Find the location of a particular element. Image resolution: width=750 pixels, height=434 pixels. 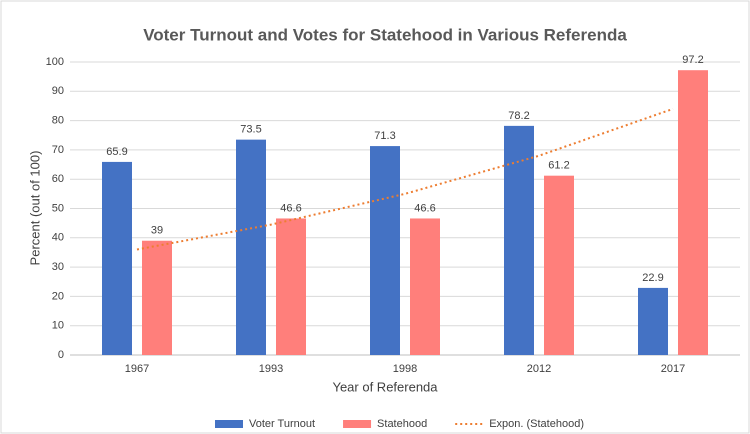

legend-label: Statehood is located at coordinates (402, 424).